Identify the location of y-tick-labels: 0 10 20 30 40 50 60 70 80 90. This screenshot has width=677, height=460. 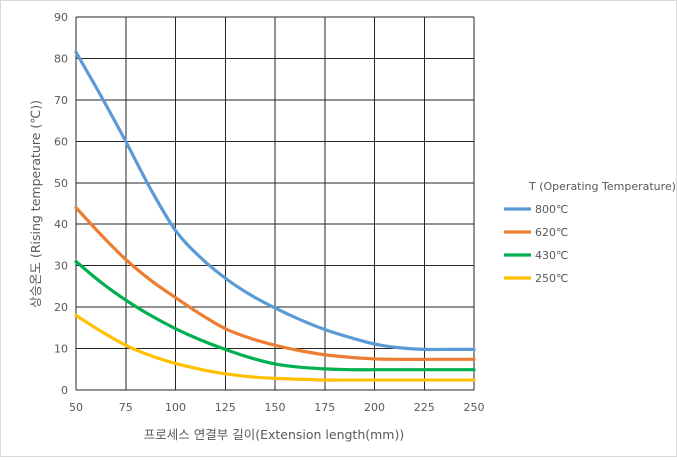
(61, 204).